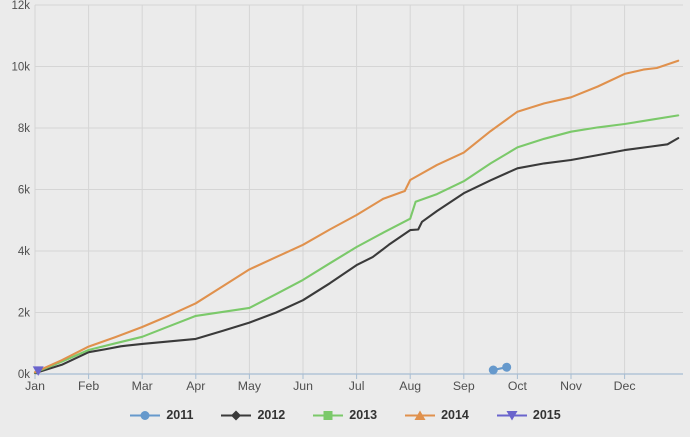  What do you see at coordinates (24, 314) in the screenshot?
I see `y-axis-label: 2k` at bounding box center [24, 314].